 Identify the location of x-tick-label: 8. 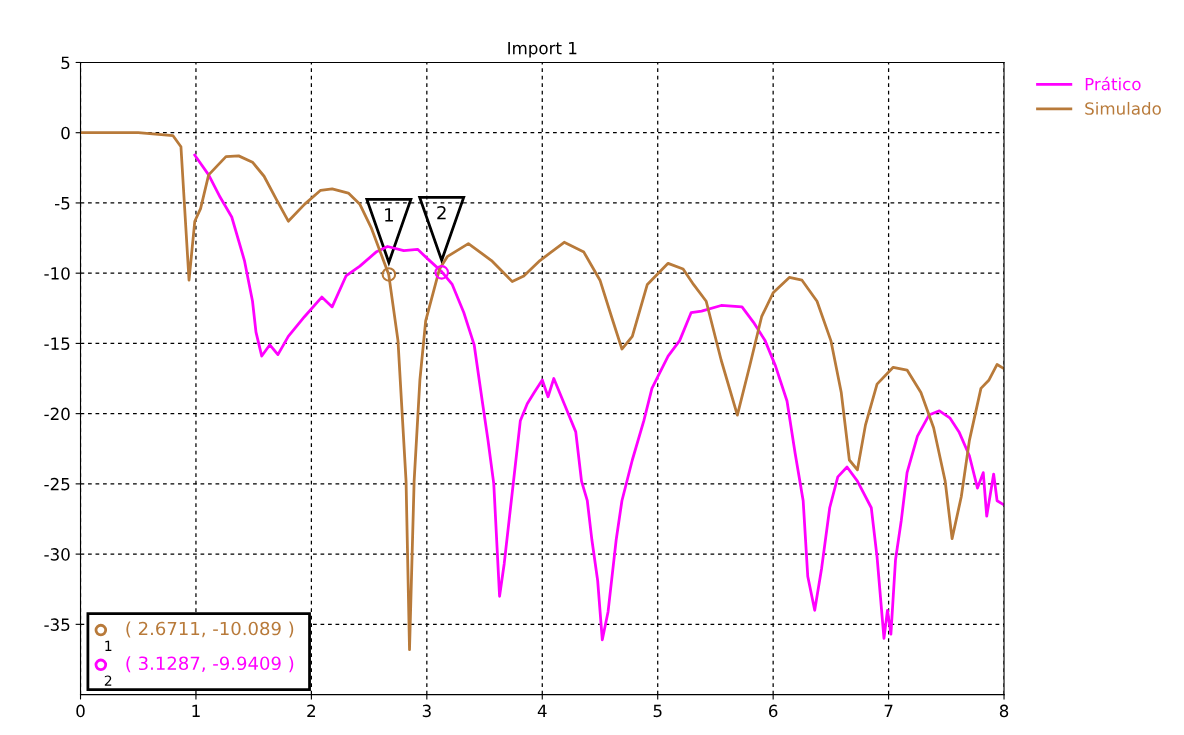
(1004, 711).